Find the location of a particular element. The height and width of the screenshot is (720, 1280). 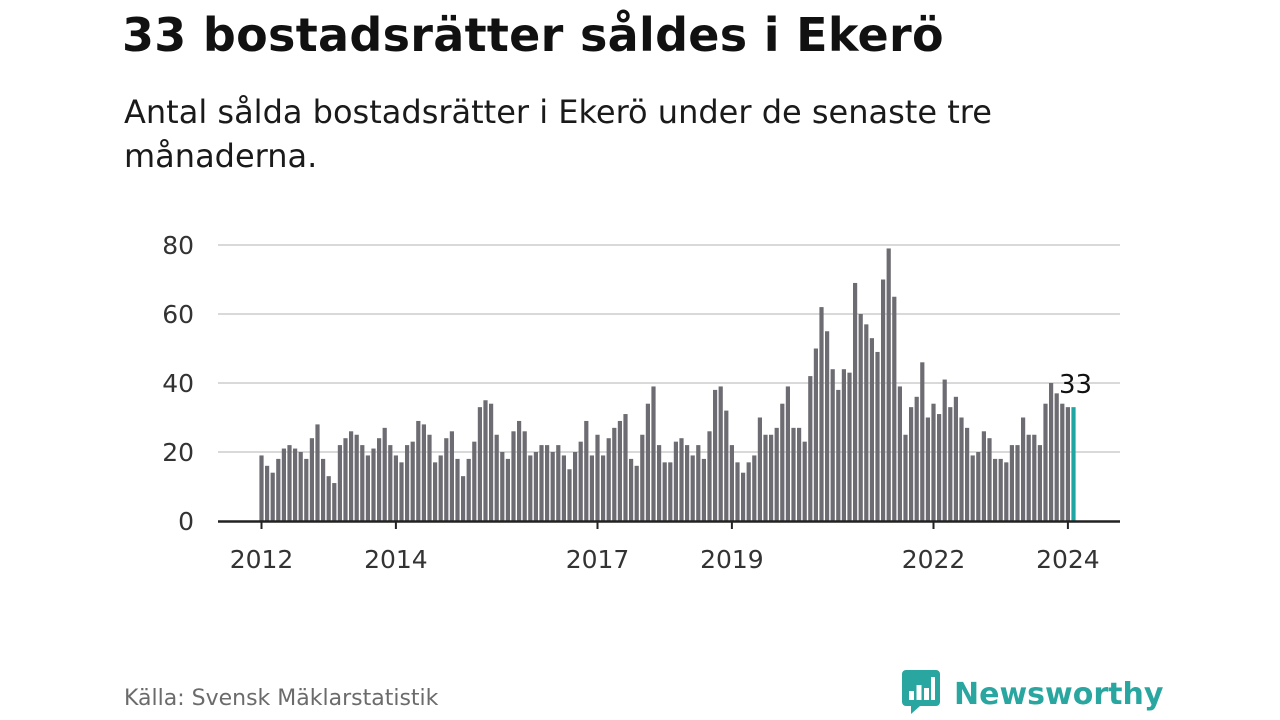

y-tick-label: 20 is located at coordinates (178, 452).